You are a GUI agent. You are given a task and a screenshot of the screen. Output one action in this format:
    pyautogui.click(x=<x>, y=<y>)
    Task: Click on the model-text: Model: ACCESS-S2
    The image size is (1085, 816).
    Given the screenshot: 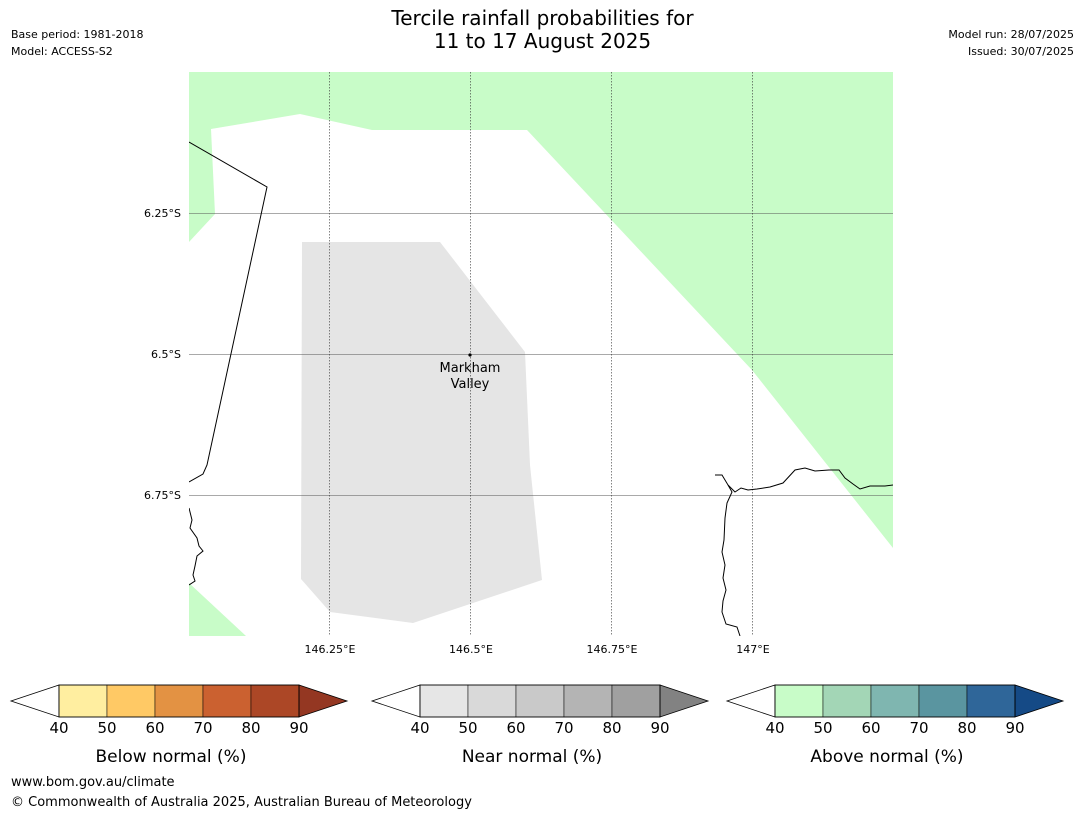 What is the action you would take?
    pyautogui.click(x=62, y=51)
    